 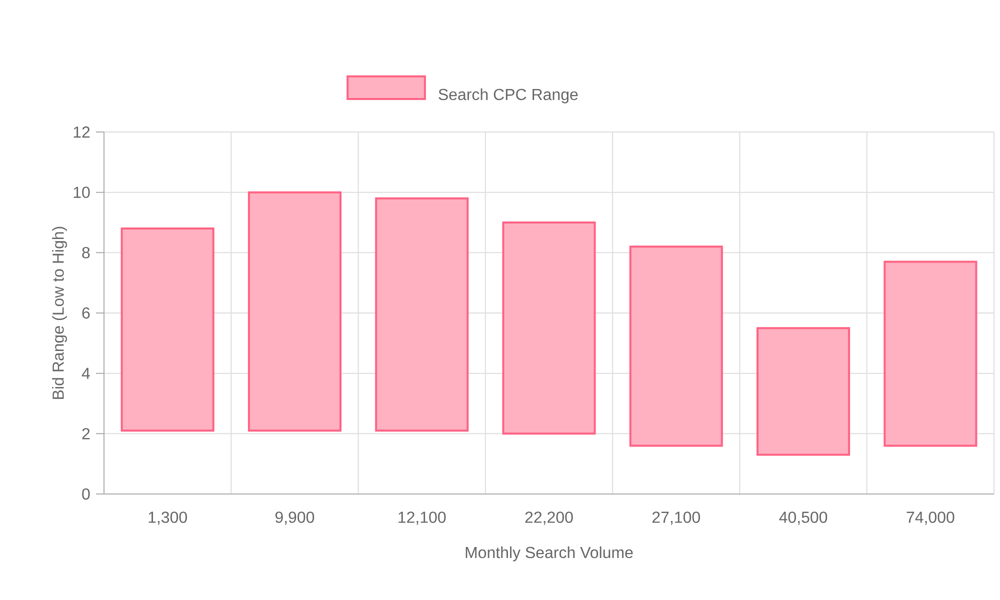 I want to click on y-tick-label: 4, so click(x=86, y=373).